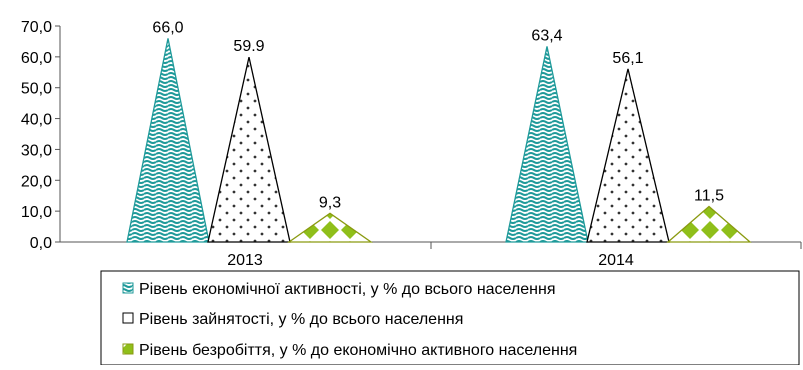  I want to click on y-tick-label: 10,0, so click(36, 212).